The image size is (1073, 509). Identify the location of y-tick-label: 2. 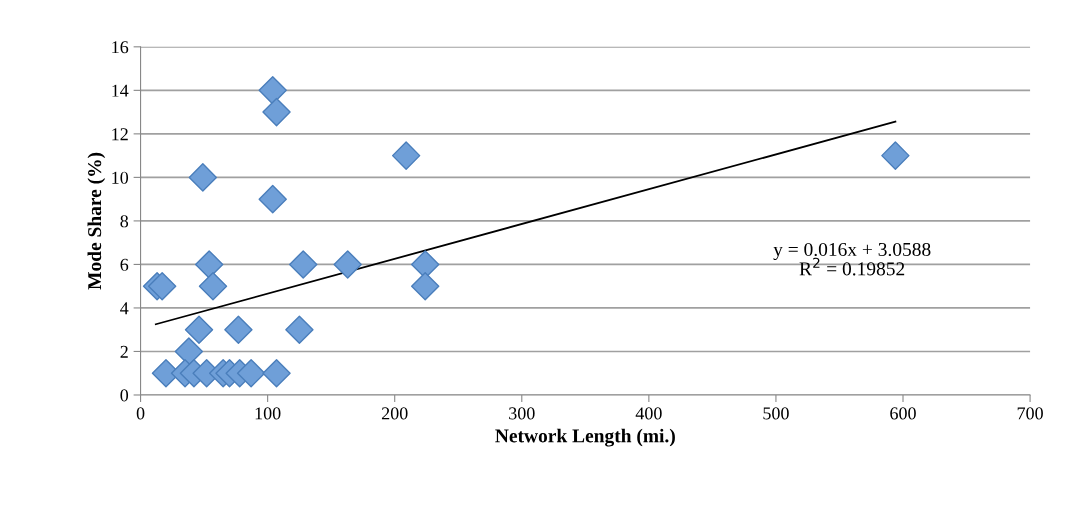
(124, 351).